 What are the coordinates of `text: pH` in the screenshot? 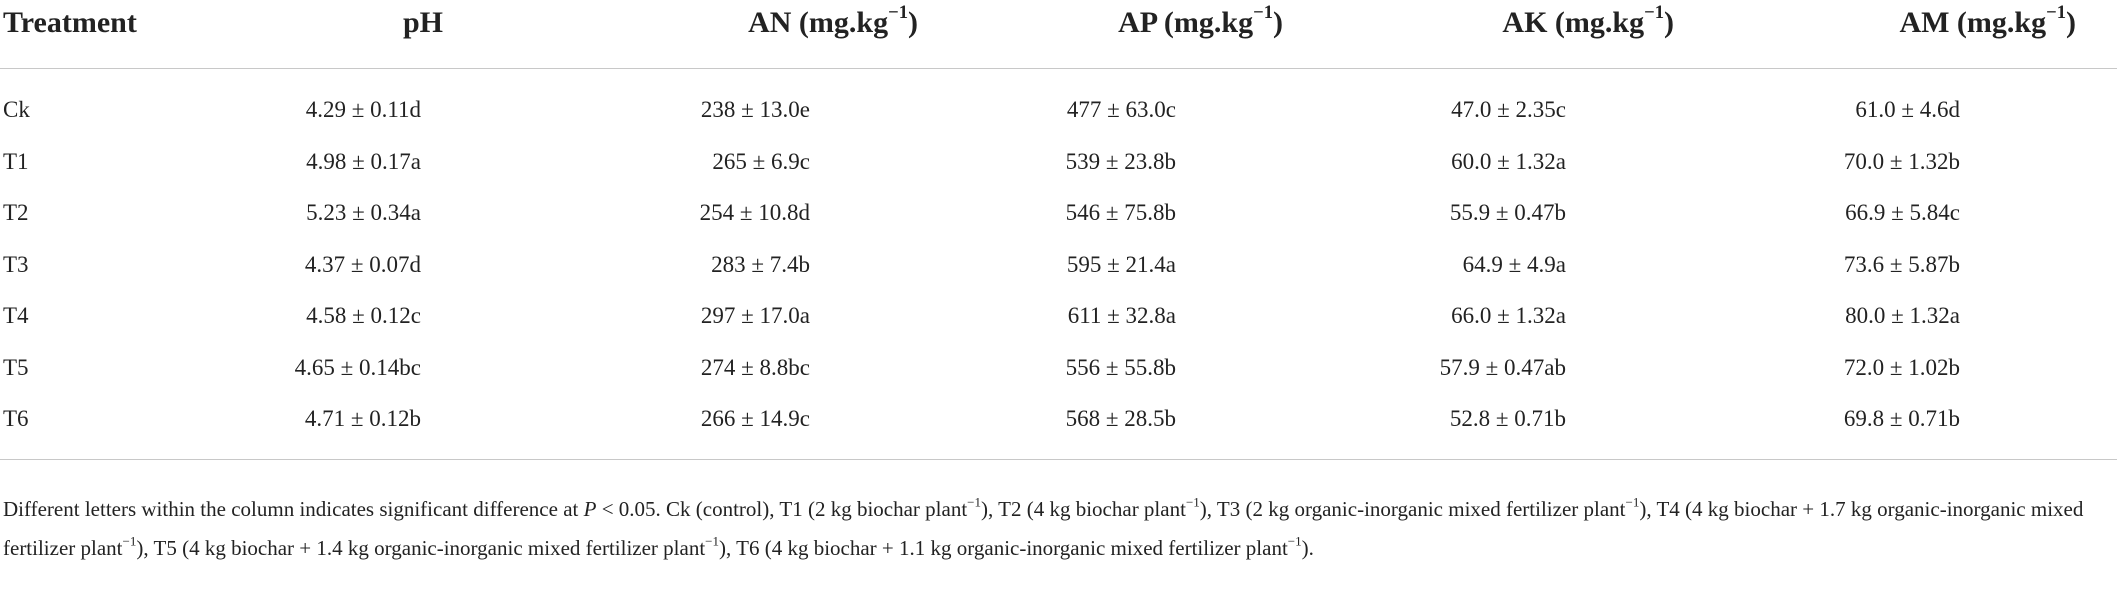 It's located at (422, 22).